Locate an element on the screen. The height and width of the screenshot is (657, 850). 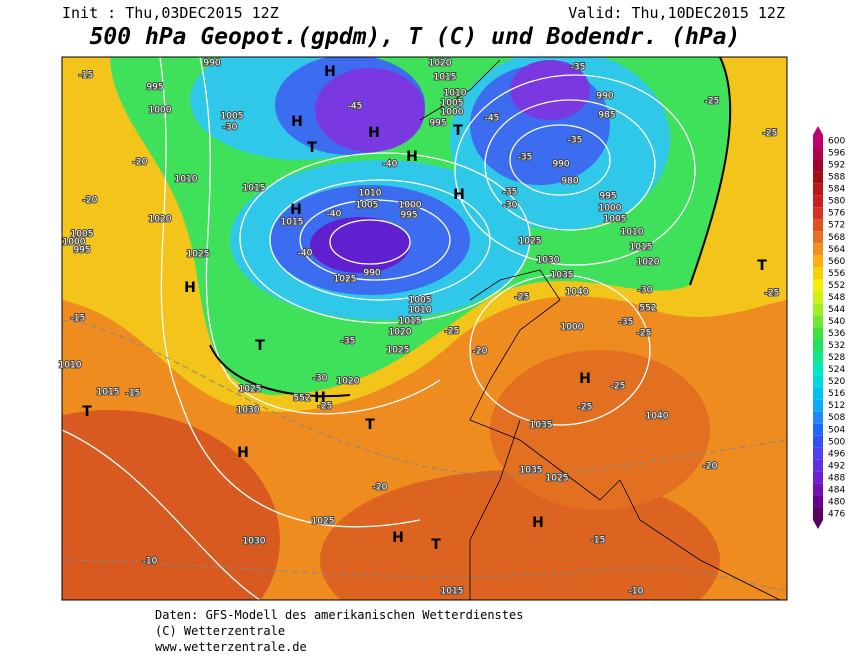
isoline-label: 552 is located at coordinates (647, 309).